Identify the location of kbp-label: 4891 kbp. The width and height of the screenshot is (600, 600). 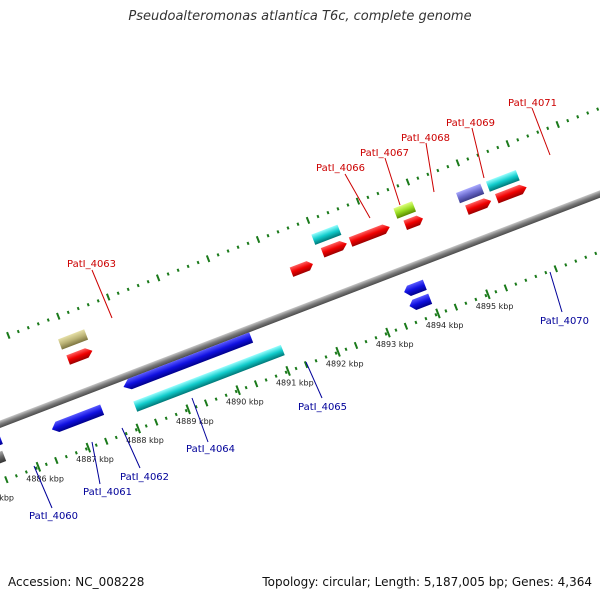
(295, 383).